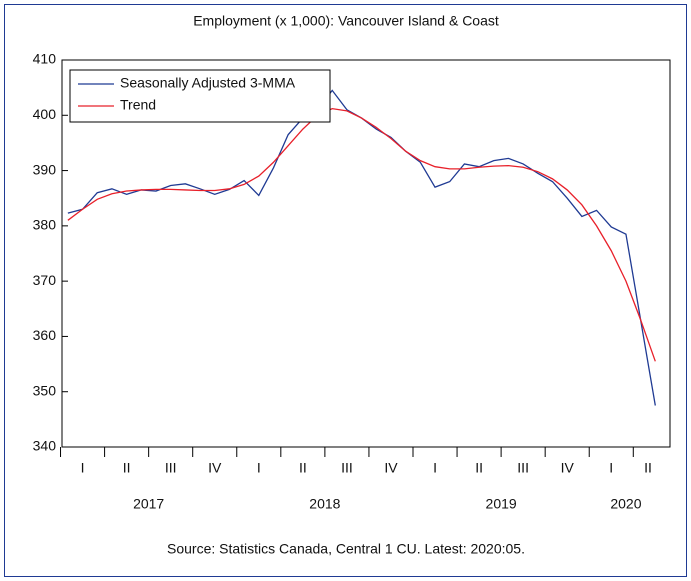 This screenshot has height=581, width=691. I want to click on y-tick-label: 400, so click(45, 114).